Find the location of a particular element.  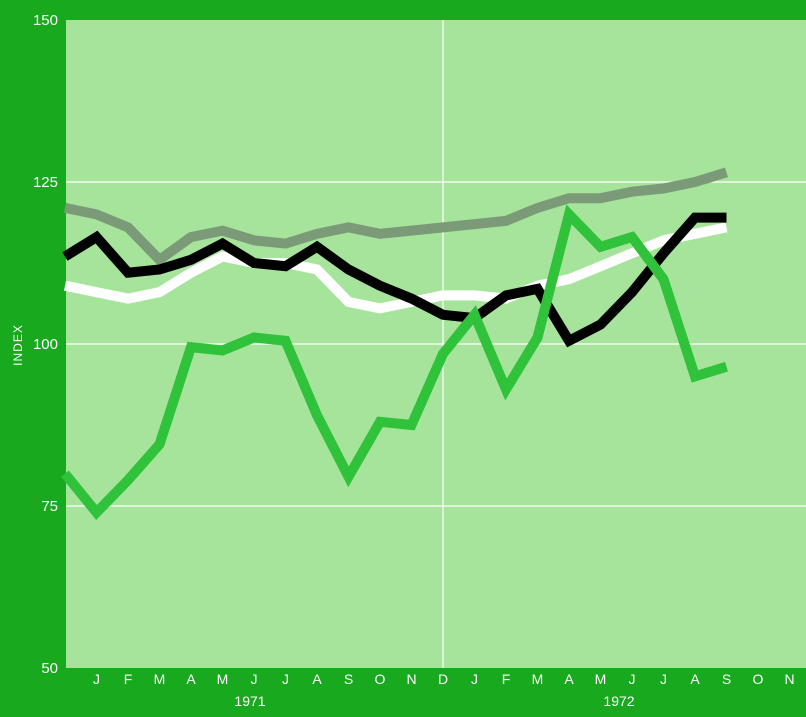

y-tick-label: 75 is located at coordinates (49, 506).